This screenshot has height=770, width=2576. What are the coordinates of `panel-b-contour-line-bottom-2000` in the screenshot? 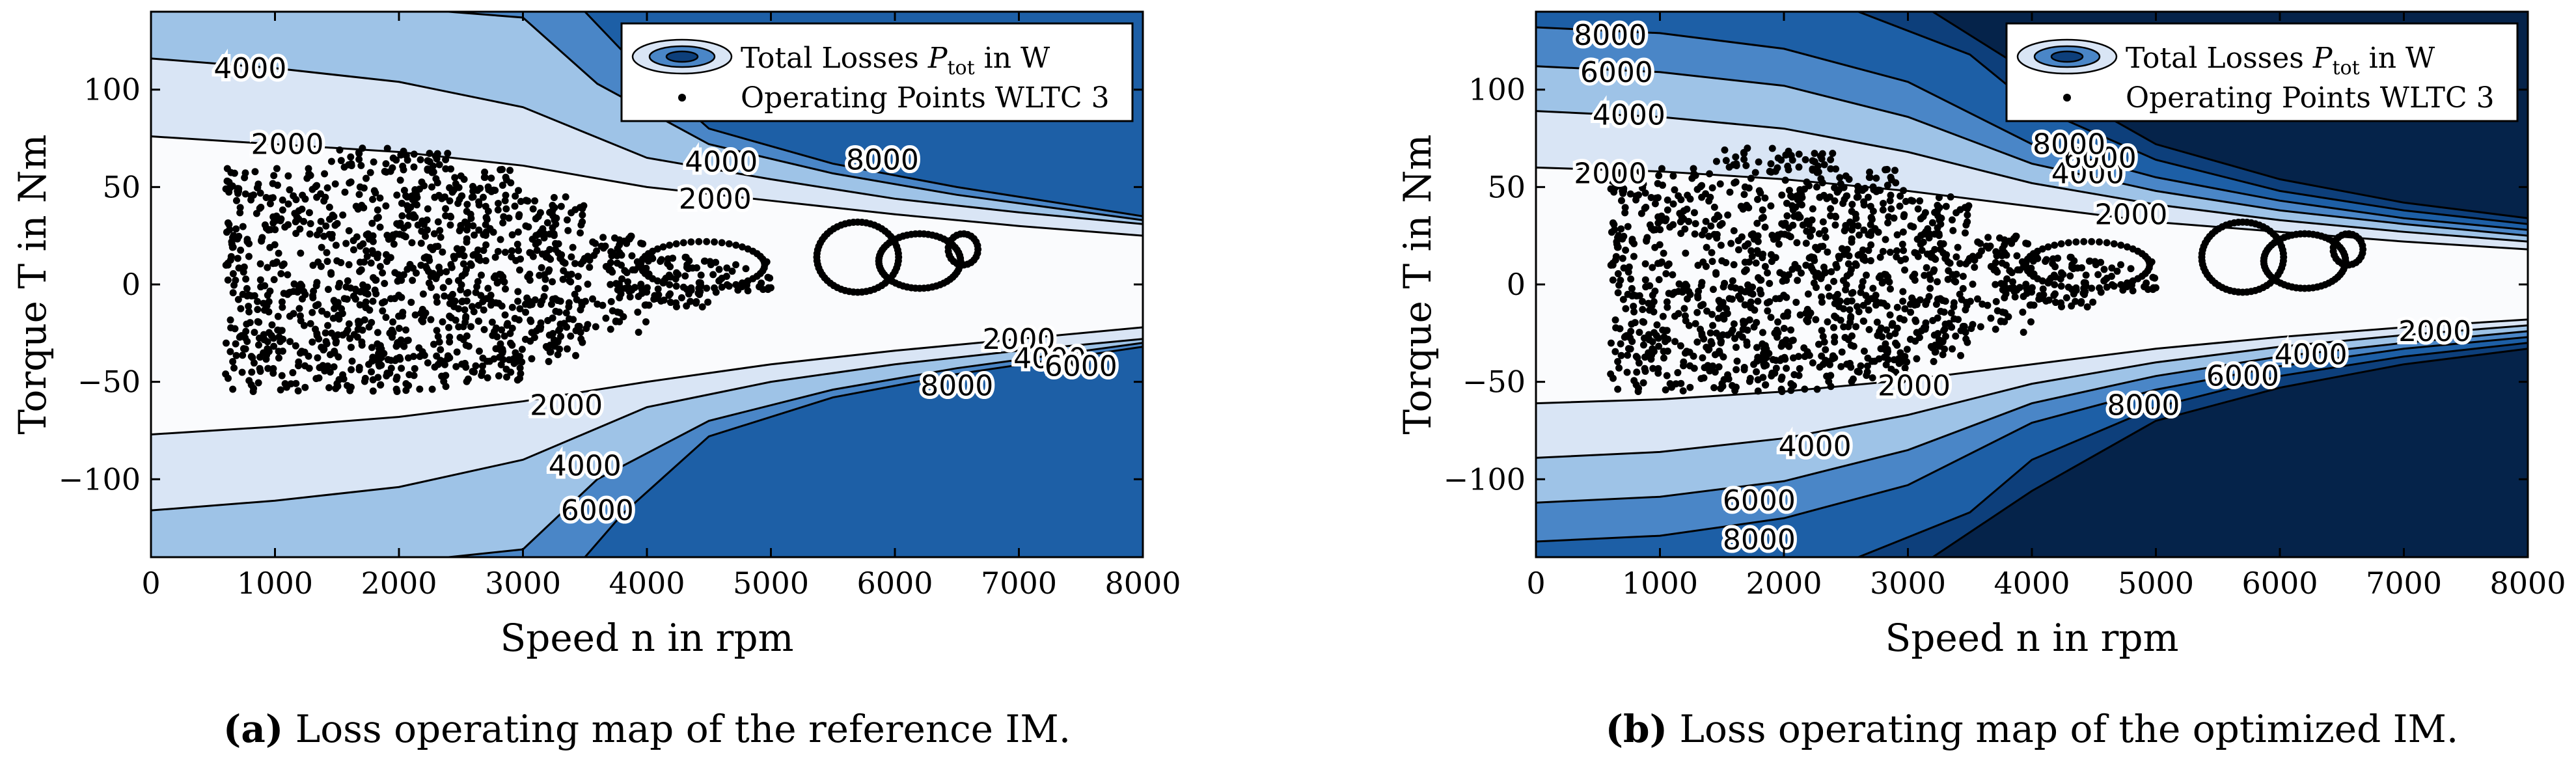 It's located at (2032, 361).